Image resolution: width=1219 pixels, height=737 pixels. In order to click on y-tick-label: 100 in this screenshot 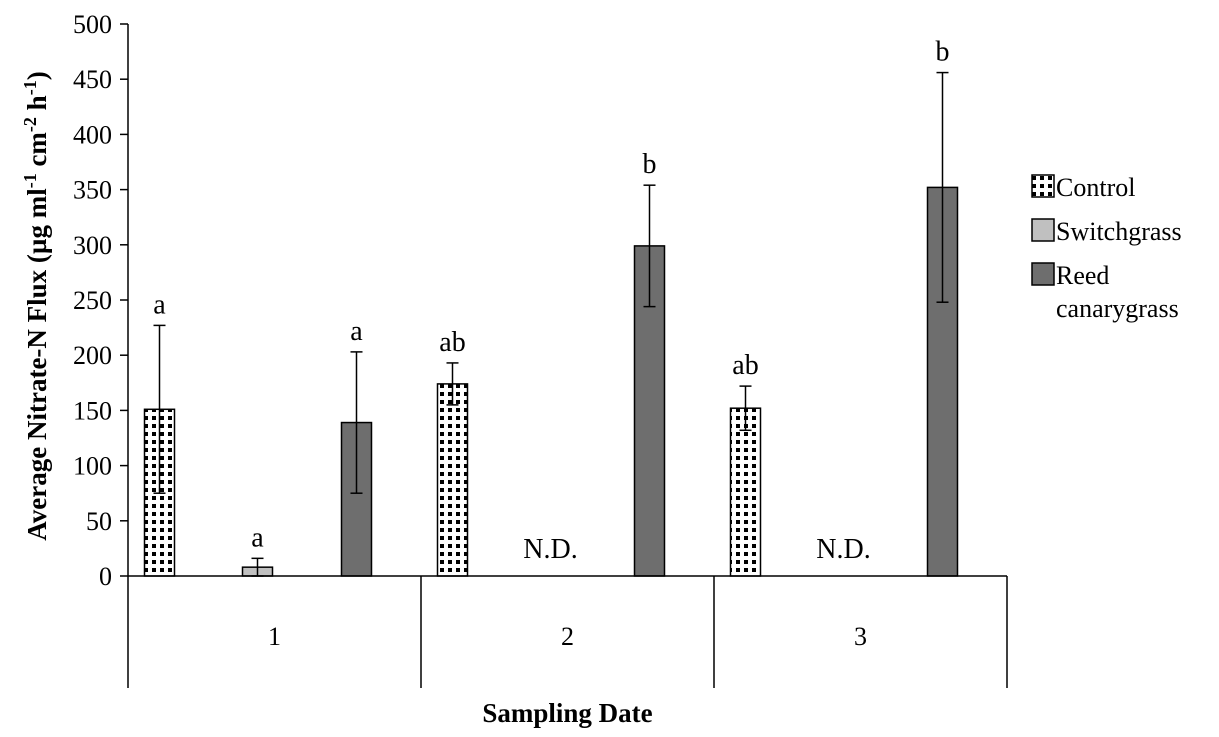, I will do `click(92, 466)`.